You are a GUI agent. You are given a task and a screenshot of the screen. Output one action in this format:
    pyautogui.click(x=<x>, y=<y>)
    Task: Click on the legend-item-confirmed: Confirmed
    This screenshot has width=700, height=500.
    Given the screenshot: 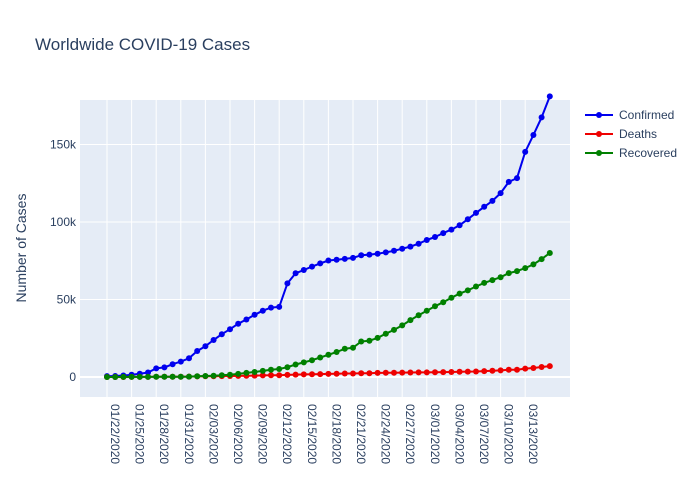 What is the action you would take?
    pyautogui.click(x=629, y=115)
    